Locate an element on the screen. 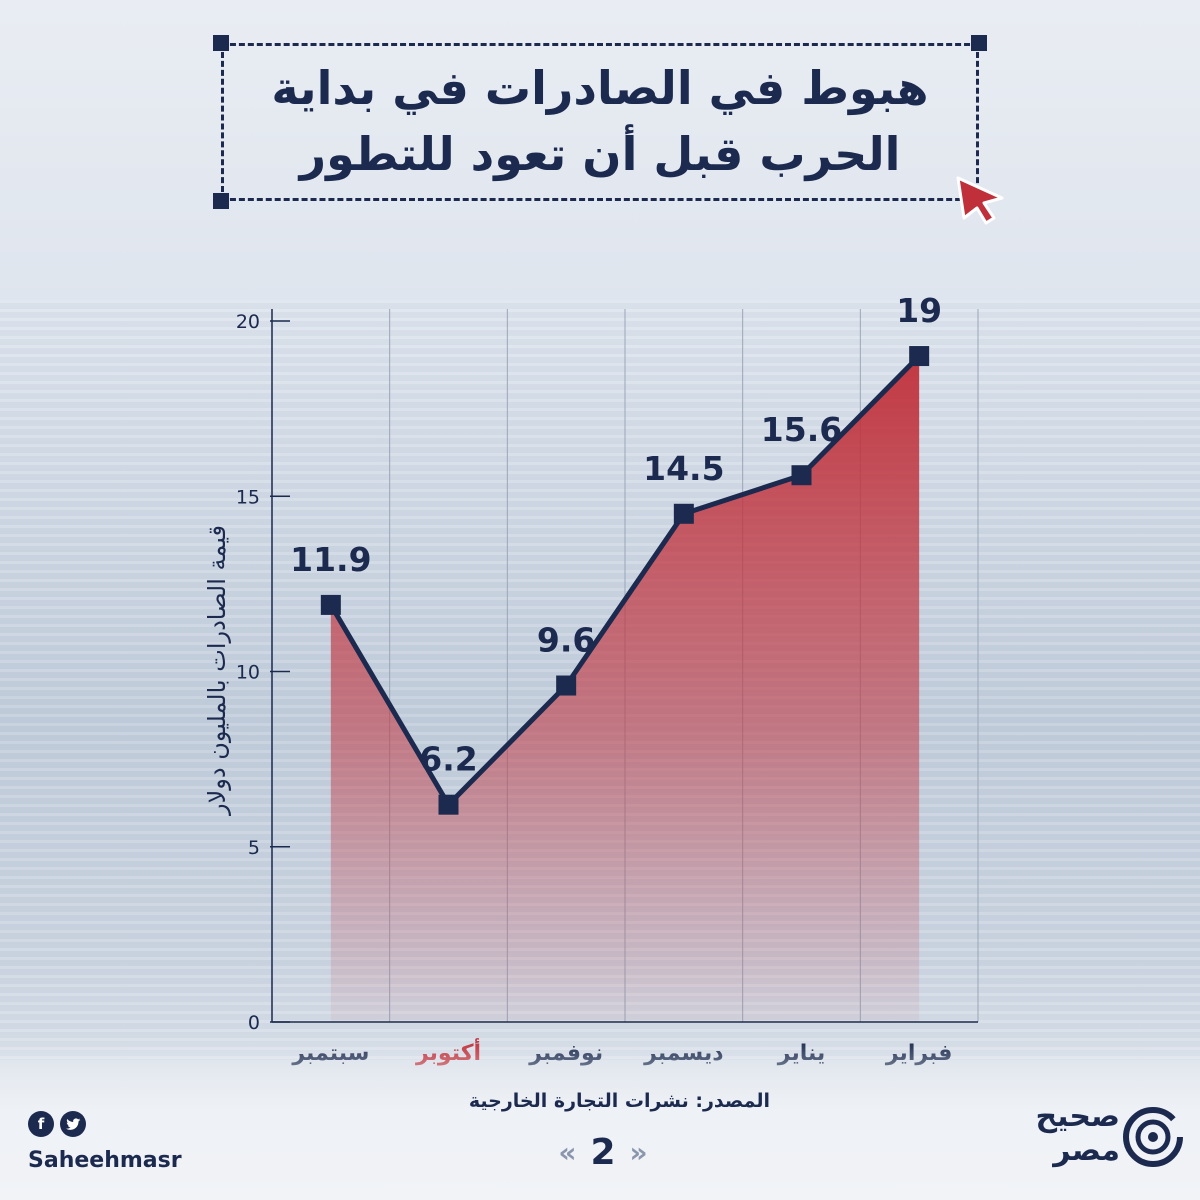  page-indicator: « 2 » is located at coordinates (603, 1152).